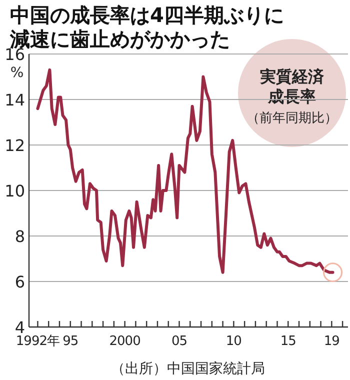 Image resolution: width=350 pixels, height=380 pixels. Describe the element at coordinates (14, 145) in the screenshot. I see `ytick: 12` at that location.